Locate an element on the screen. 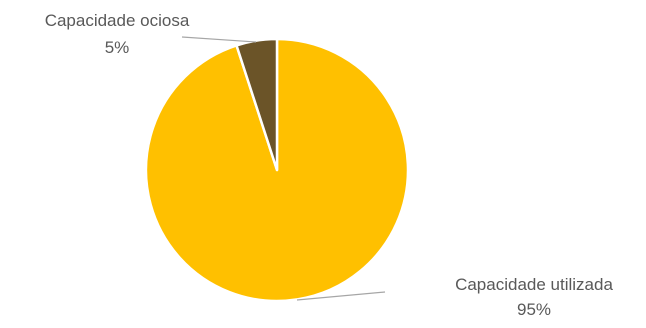 Image resolution: width=646 pixels, height=328 pixels. leader-line-capacidade-utilizada is located at coordinates (341, 296).